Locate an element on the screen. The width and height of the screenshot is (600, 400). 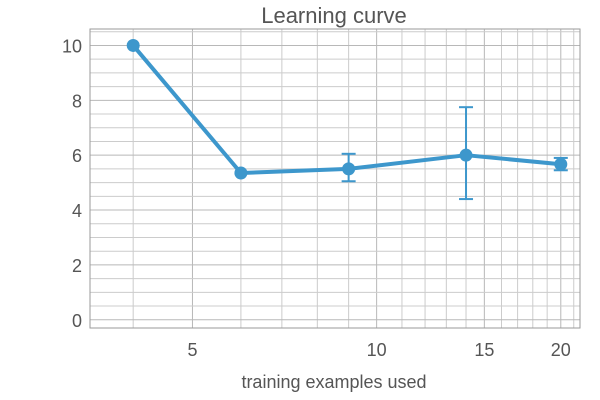
x-tick-label: 20 is located at coordinates (561, 350).